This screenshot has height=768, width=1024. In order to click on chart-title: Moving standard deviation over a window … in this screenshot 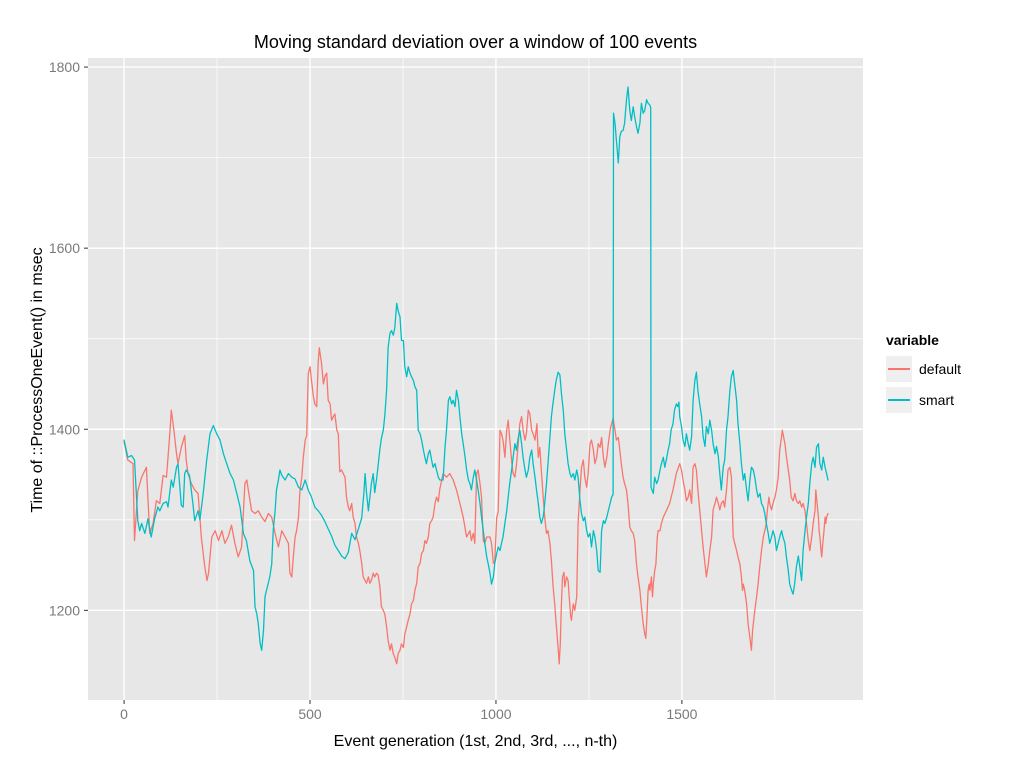, I will do `click(475, 42)`.